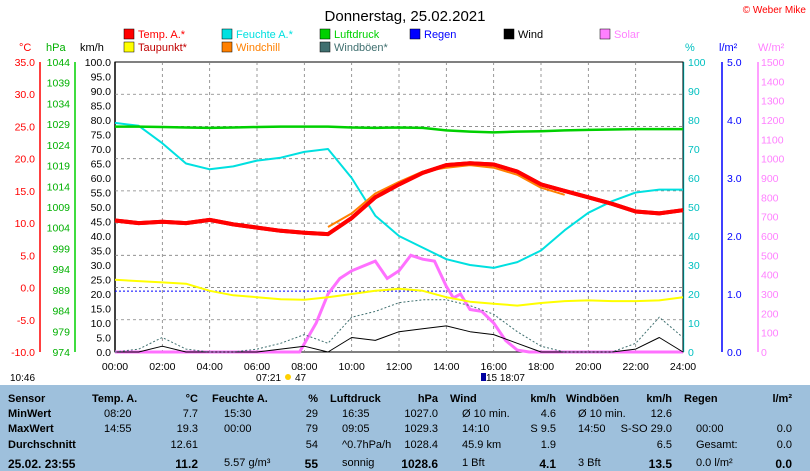 Image resolution: width=810 pixels, height=471 pixels. I want to click on kmh-tick-label: 85.0, so click(101, 107).